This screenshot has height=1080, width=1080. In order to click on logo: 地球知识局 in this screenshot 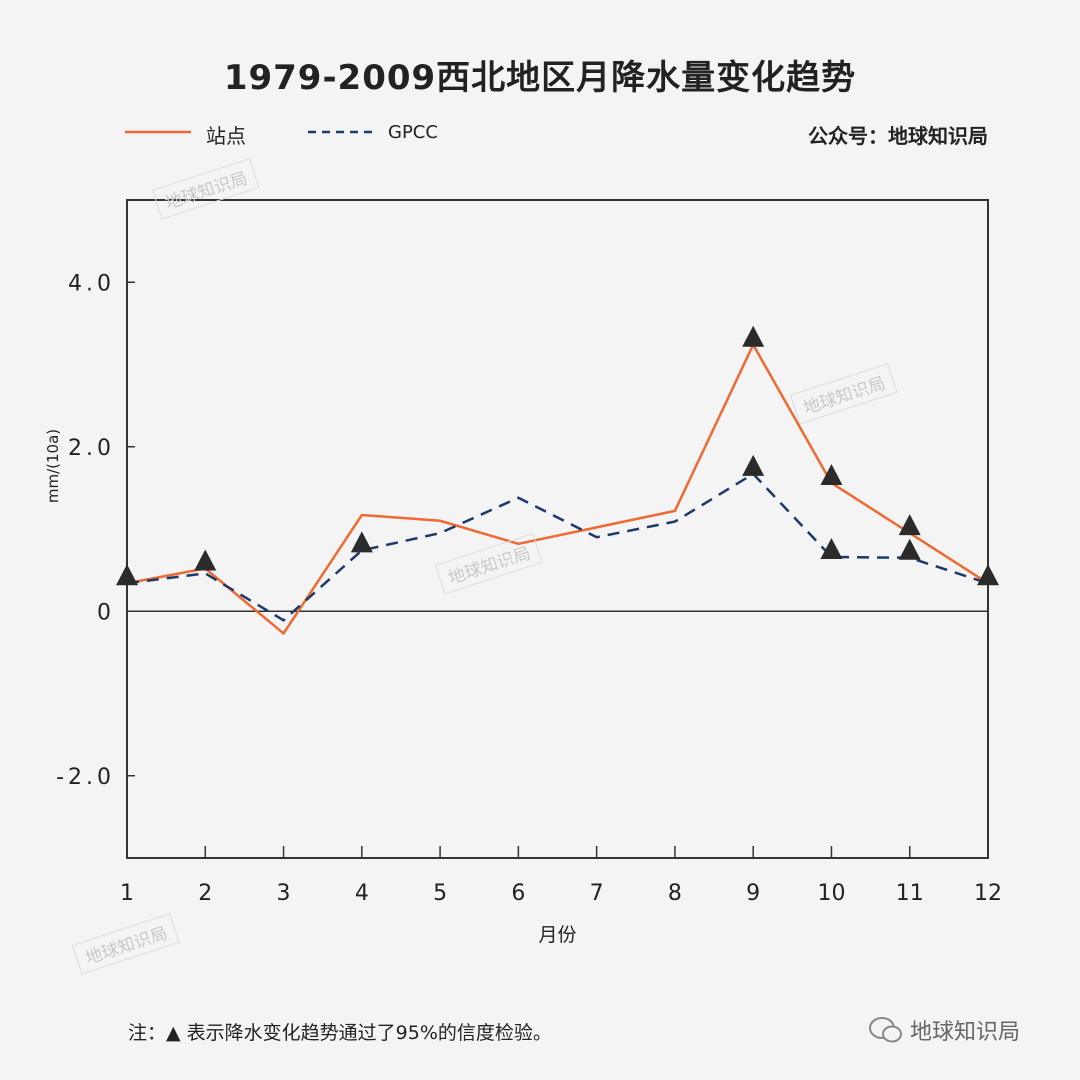, I will do `click(944, 1030)`.